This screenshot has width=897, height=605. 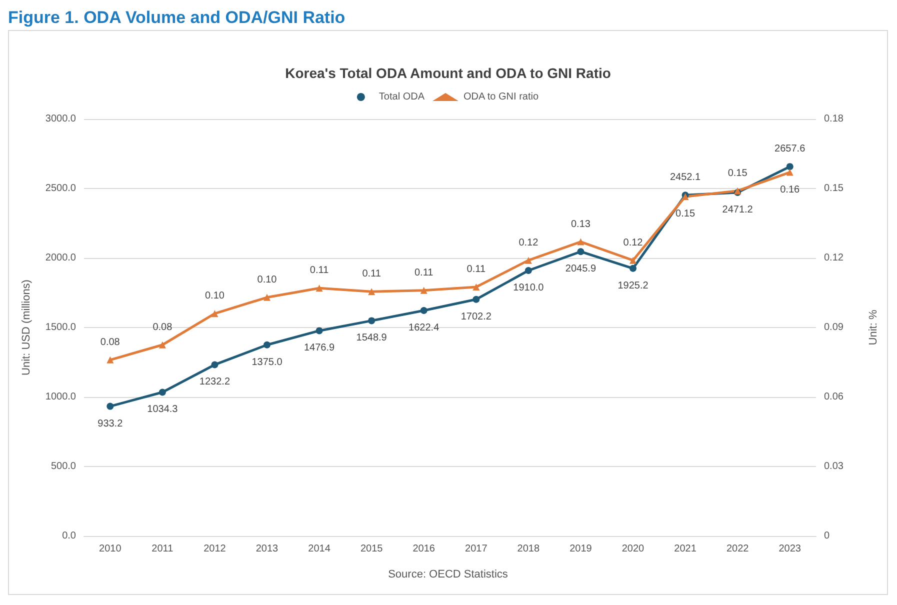 I want to click on y-tick-label: 1000.0, so click(x=60, y=397).